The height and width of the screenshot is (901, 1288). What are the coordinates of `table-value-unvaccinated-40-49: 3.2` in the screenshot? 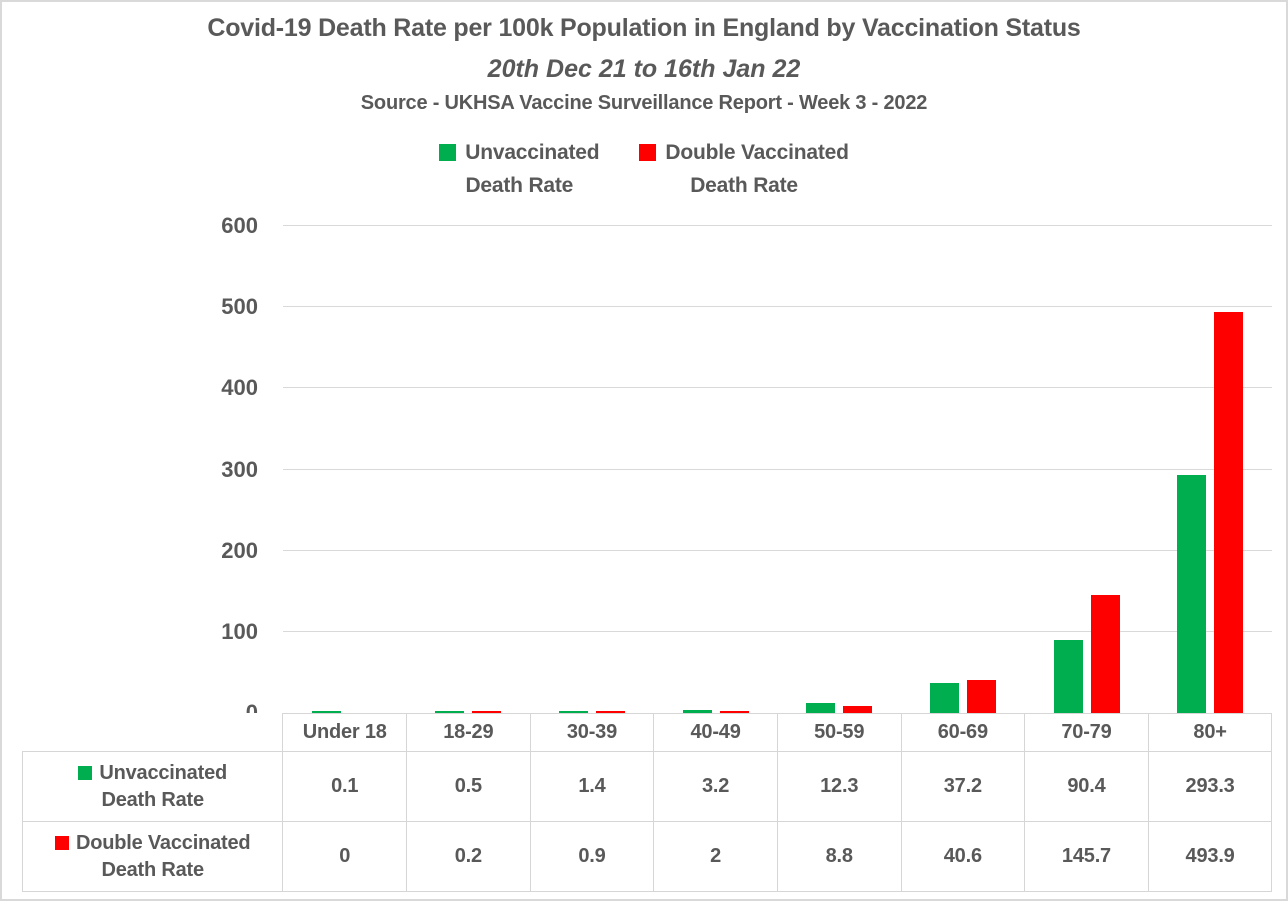 It's located at (716, 787).